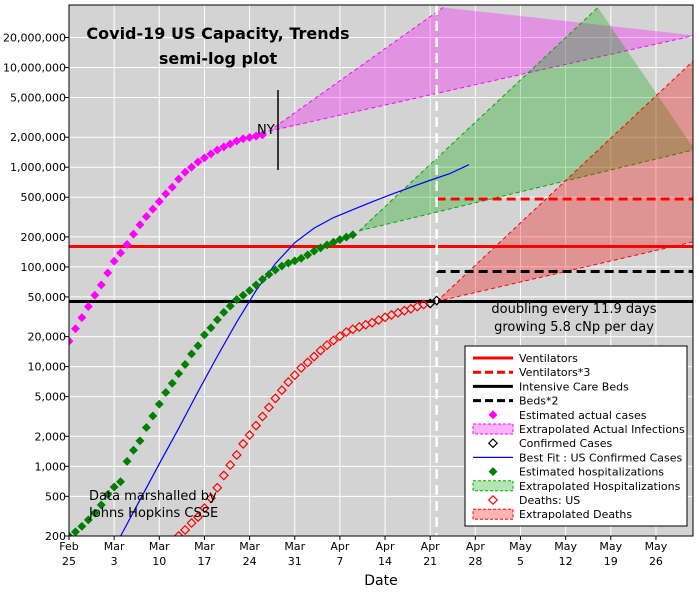 Image resolution: width=698 pixels, height=595 pixels. What do you see at coordinates (520, 561) in the screenshot?
I see `x-tick-label-day: 5` at bounding box center [520, 561].